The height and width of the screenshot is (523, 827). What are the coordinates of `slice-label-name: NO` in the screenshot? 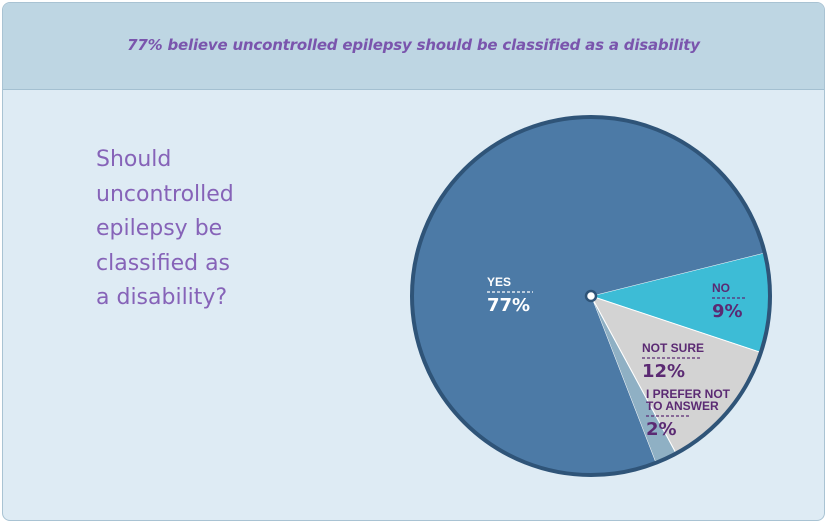 It's located at (721, 288).